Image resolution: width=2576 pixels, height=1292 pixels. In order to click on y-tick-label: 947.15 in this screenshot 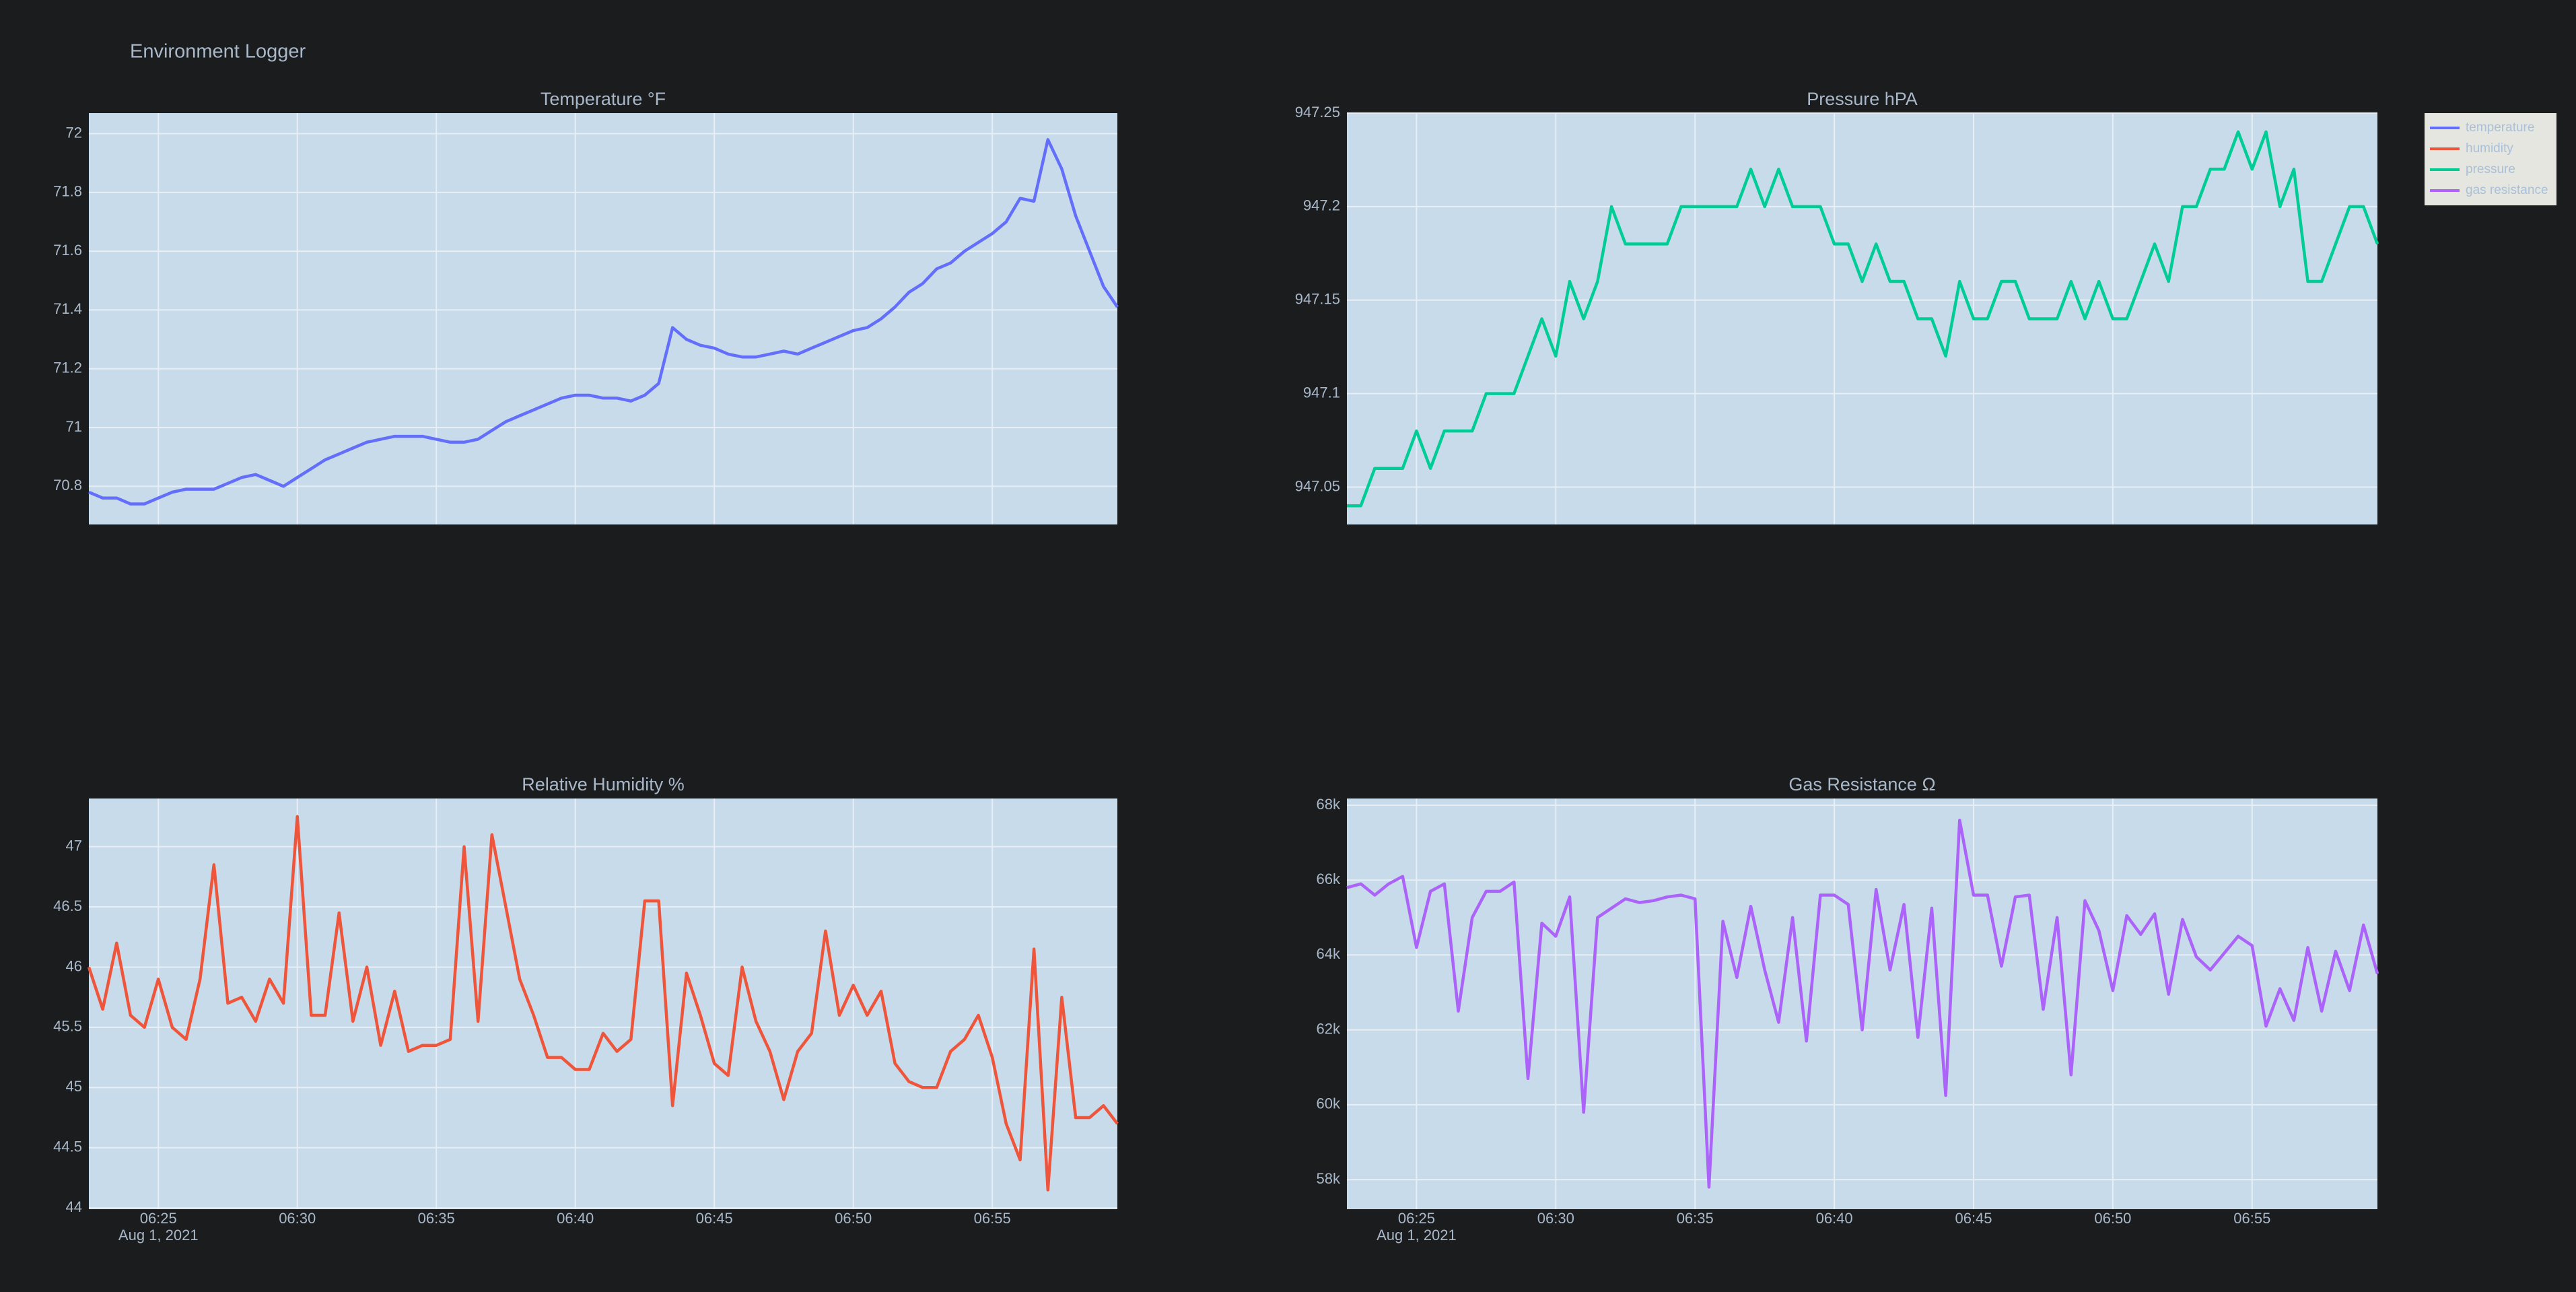, I will do `click(1317, 300)`.